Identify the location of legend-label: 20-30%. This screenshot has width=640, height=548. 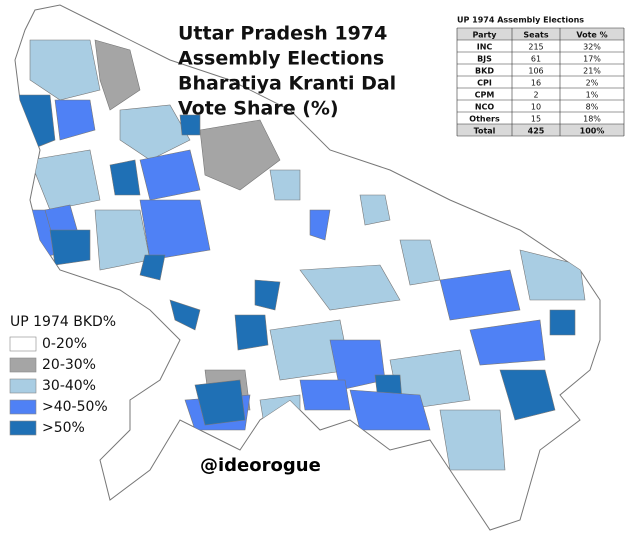
(69, 365).